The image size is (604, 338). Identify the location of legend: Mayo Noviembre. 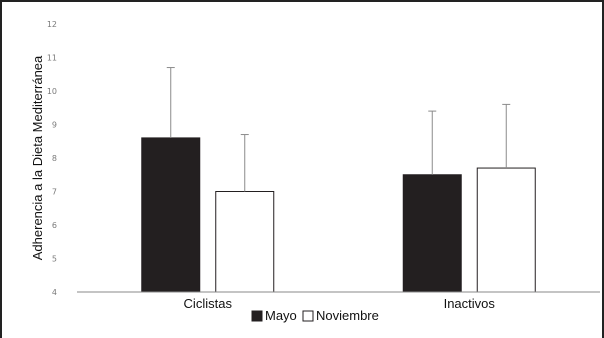
(315, 315).